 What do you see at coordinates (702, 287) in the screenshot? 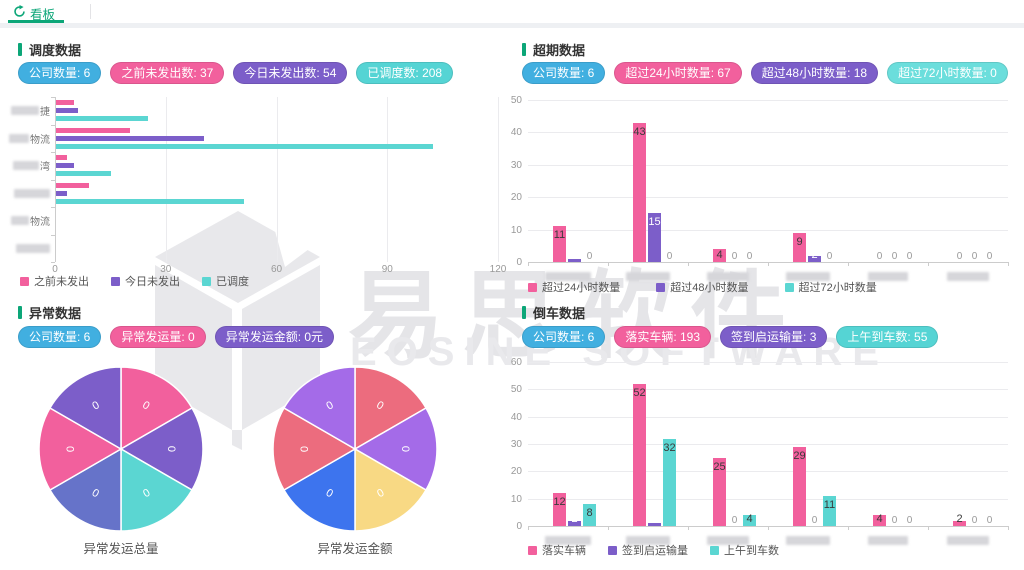
I see `legend-item-overdue-bars-1: 超过48小时数量` at bounding box center [702, 287].